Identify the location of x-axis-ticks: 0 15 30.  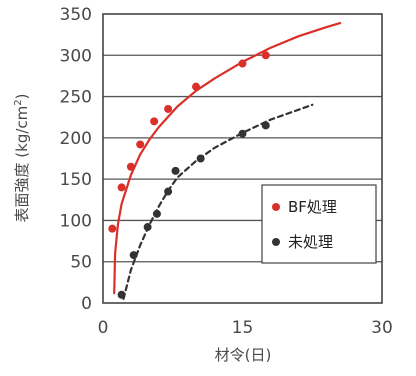
(245, 328).